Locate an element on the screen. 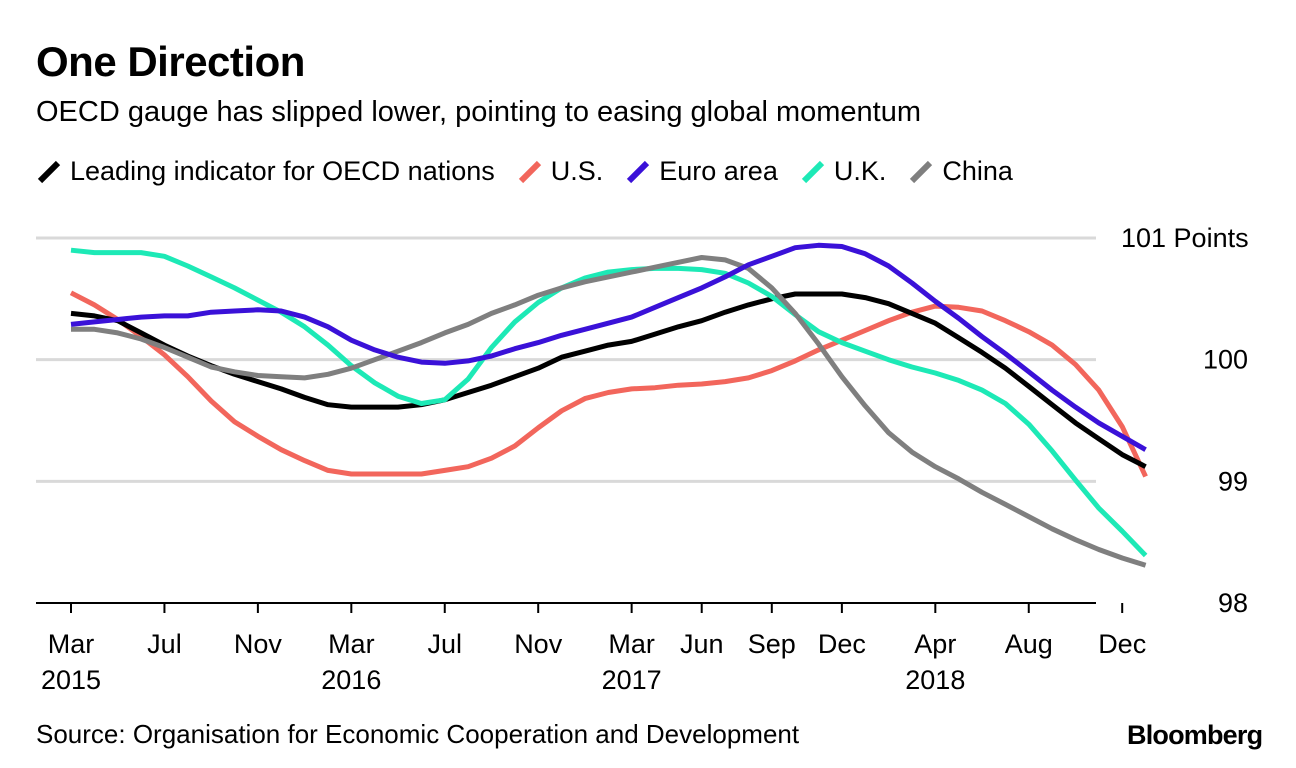  chart-title: One Direction is located at coordinates (170, 61).